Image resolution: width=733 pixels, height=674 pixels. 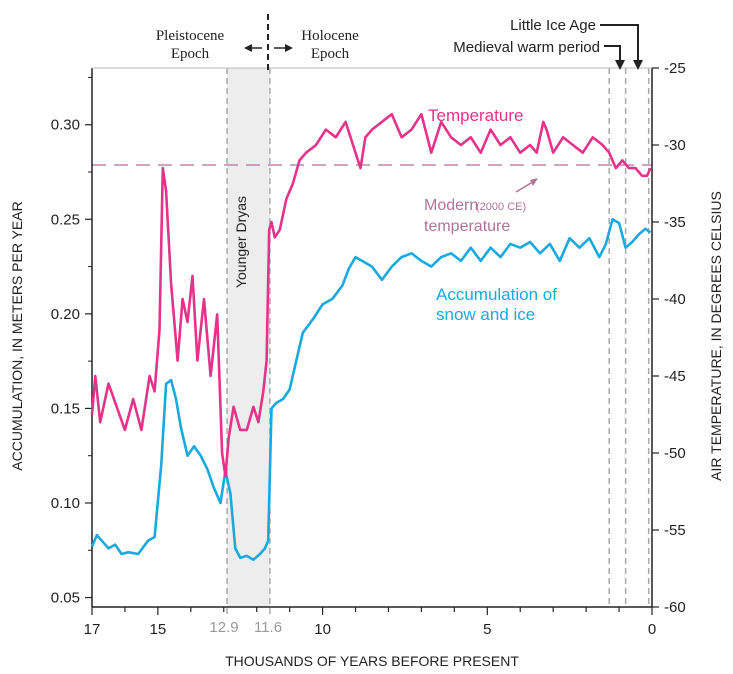 What do you see at coordinates (370, 622) in the screenshot?
I see `x-axis-ticks: 17 15 10 5 0` at bounding box center [370, 622].